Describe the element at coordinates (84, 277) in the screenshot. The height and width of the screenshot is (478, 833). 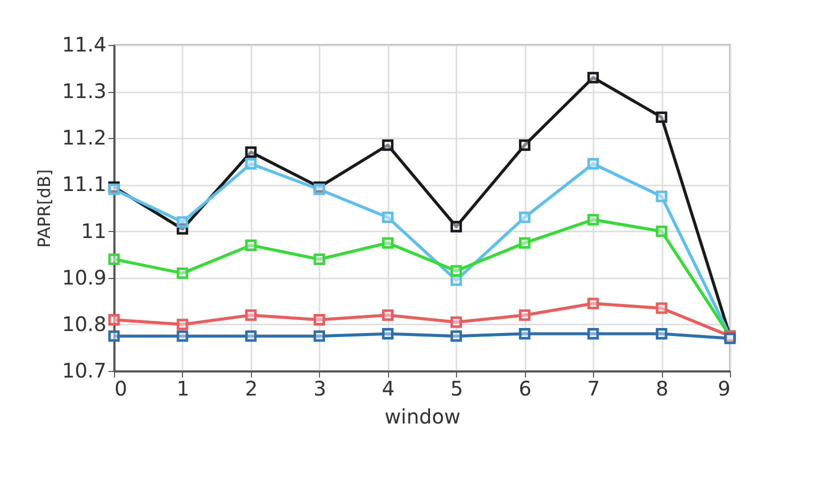
I see `y-tick-label: 10.9` at that location.